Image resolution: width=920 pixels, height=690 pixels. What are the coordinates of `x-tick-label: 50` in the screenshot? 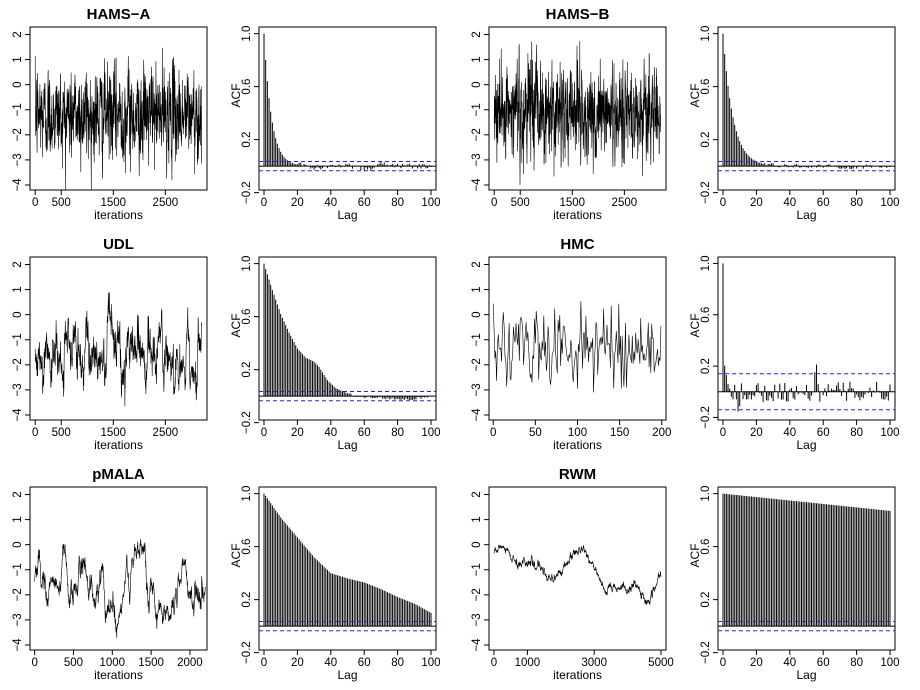 It's located at (535, 433).